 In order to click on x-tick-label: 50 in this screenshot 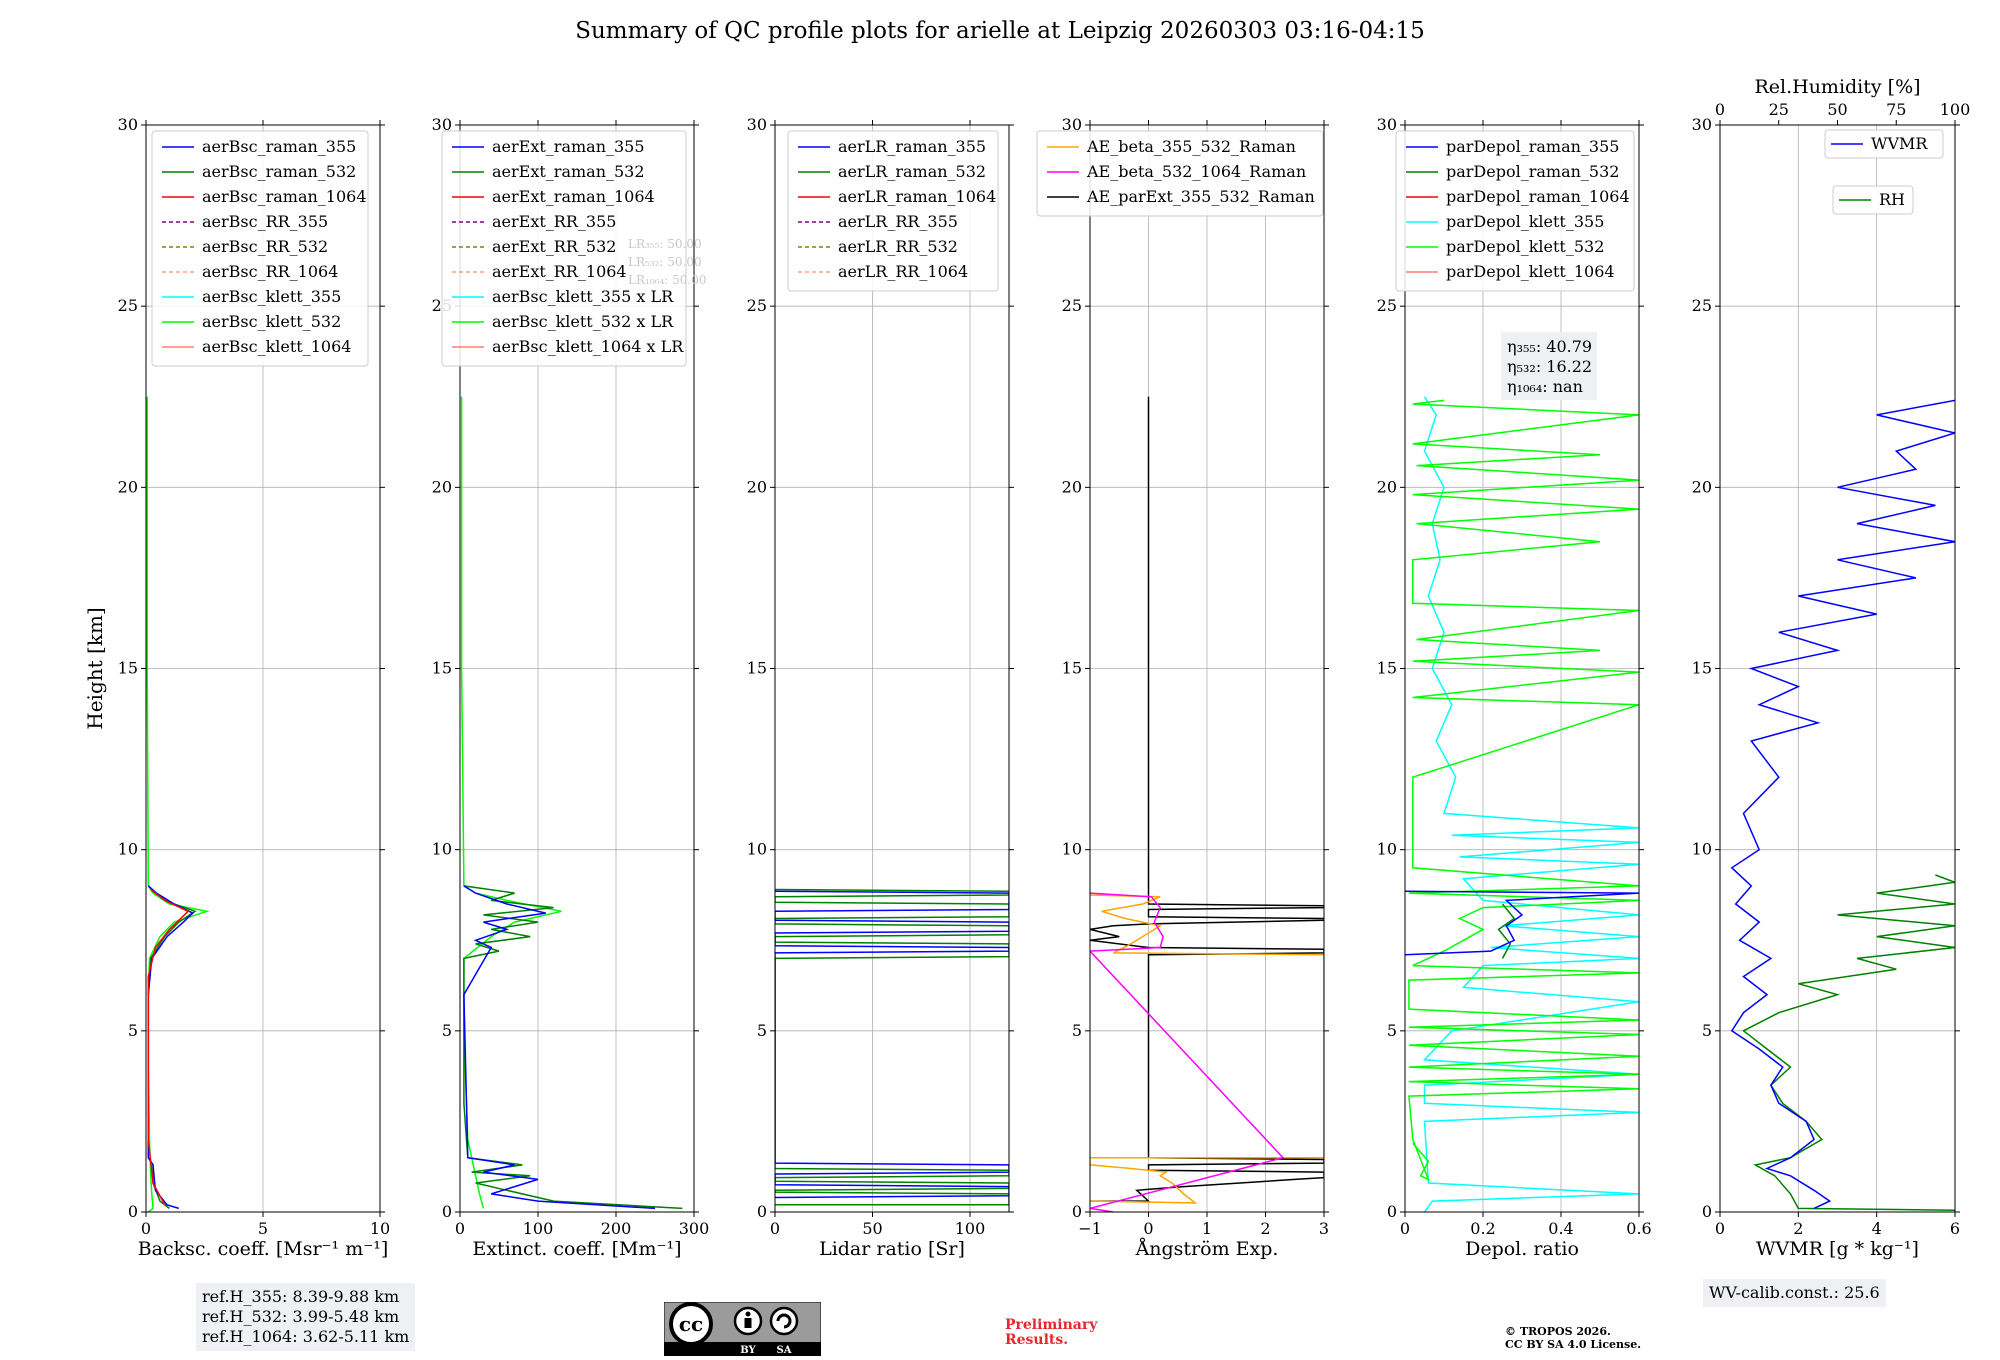, I will do `click(872, 1228)`.